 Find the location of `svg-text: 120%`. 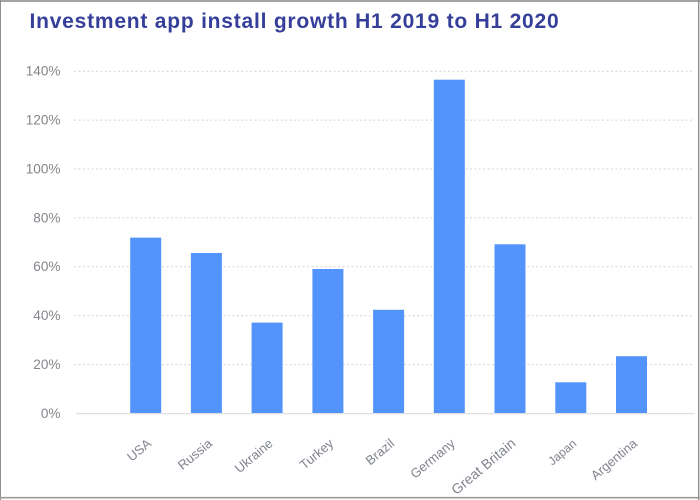

svg-text: 120% is located at coordinates (43, 120).